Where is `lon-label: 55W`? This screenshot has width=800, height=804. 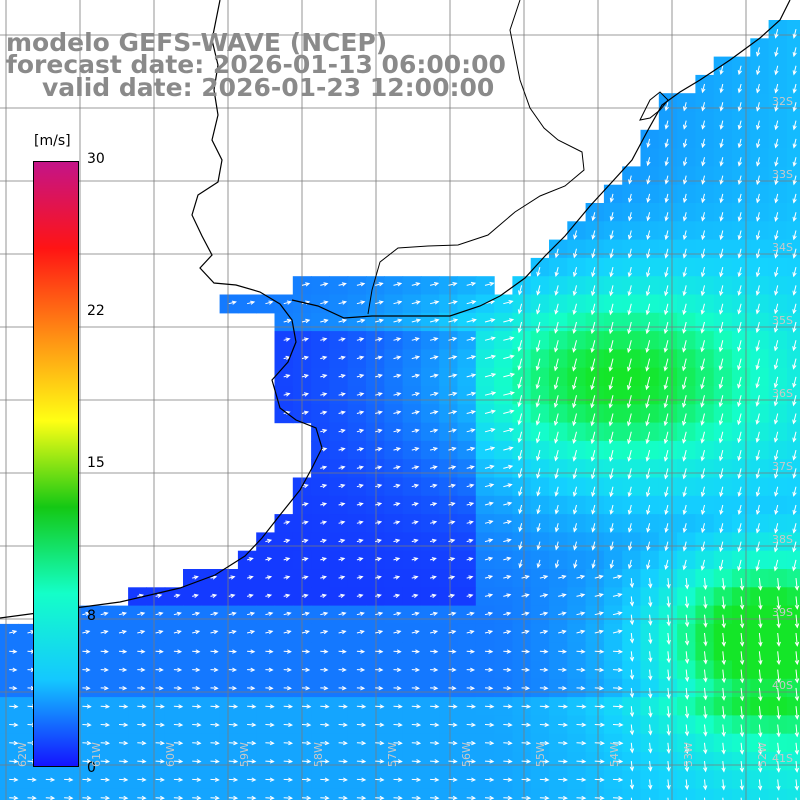
lon-label: 55W is located at coordinates (540, 754).